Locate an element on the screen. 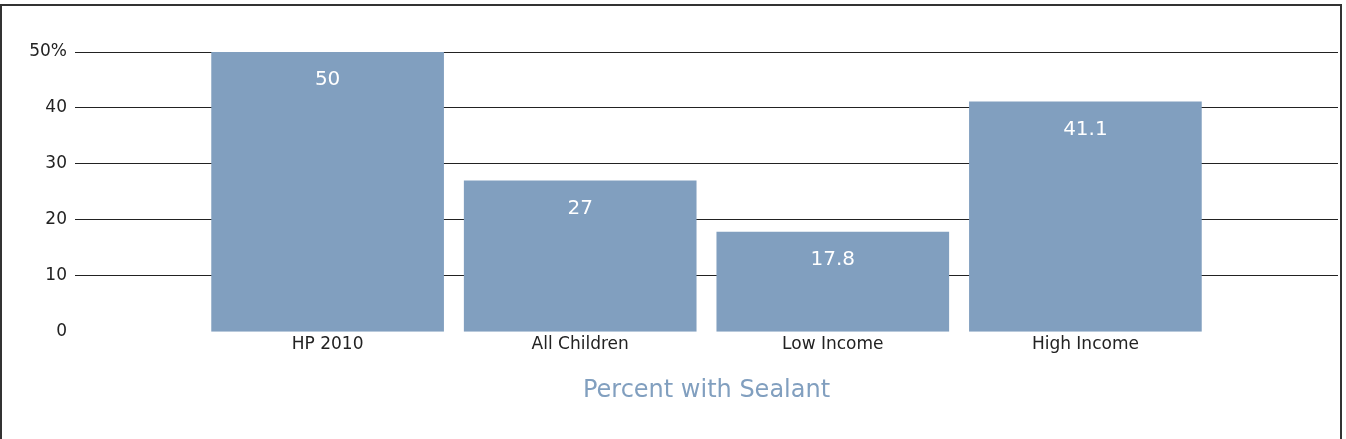 The height and width of the screenshot is (439, 1346). x-tick-label: All Children is located at coordinates (580, 343).